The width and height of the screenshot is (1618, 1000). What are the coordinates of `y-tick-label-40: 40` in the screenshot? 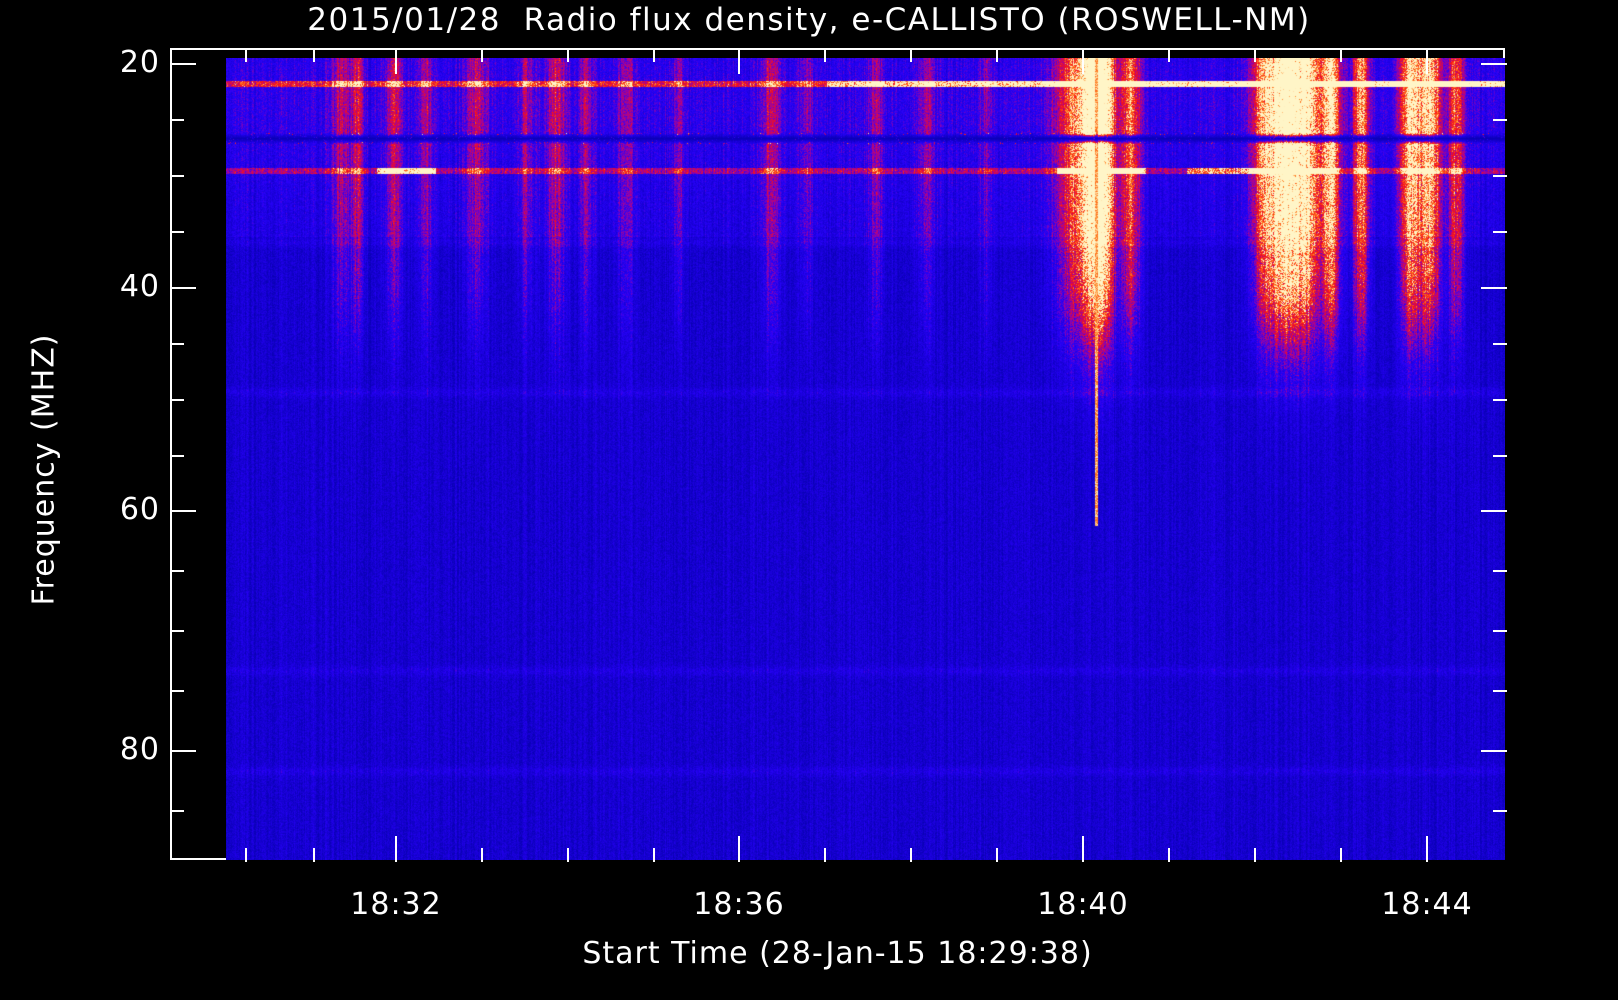 It's located at (139, 286).